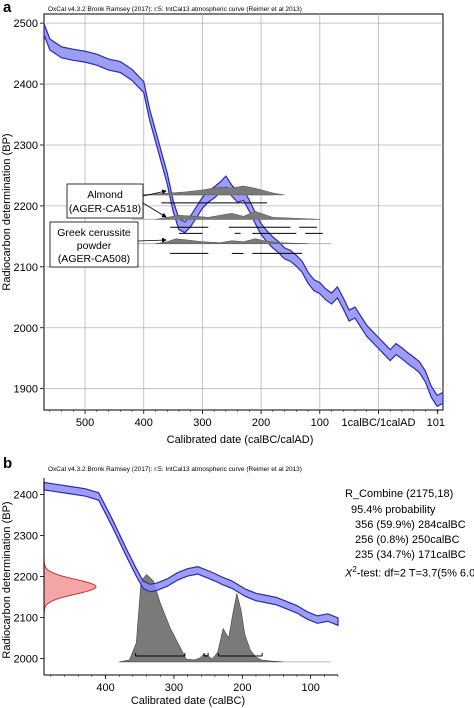  I want to click on callout-greek-cerussite: Greek cerussite powder (AGER-CA508), so click(108, 244).